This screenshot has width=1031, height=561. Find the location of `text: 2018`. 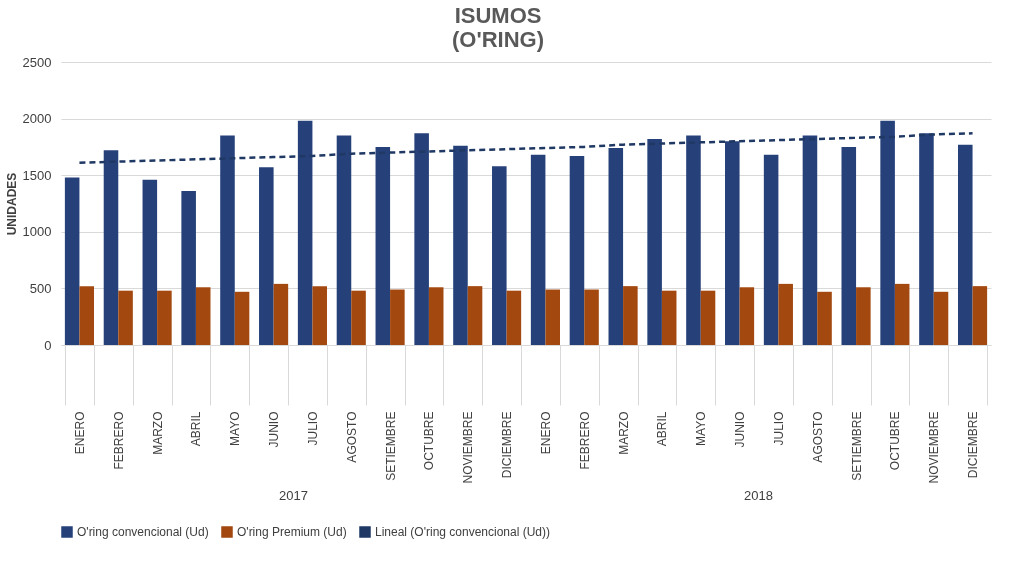

text: 2018 is located at coordinates (758, 495).